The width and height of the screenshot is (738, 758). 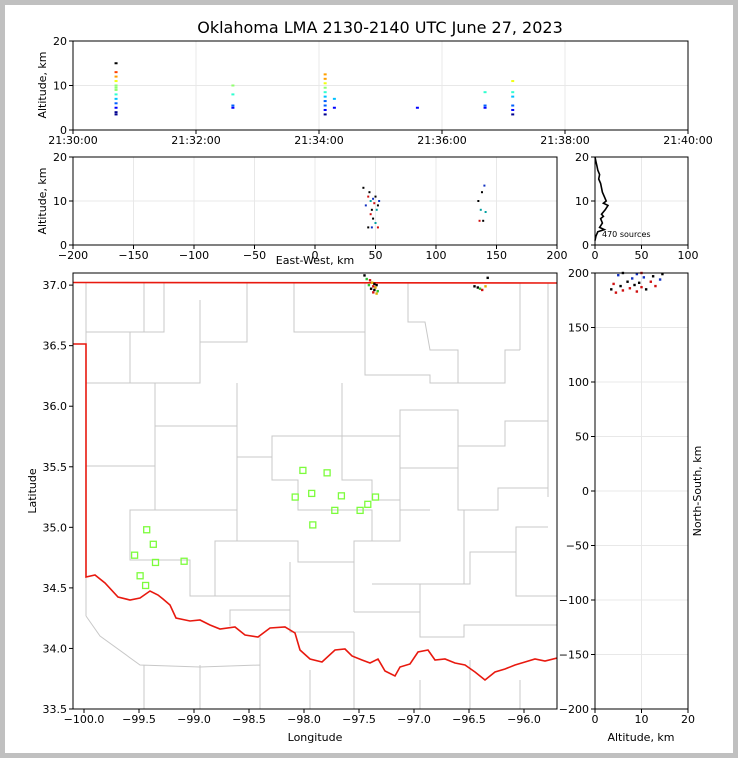 I want to click on histogram-y-tick-label: 0, so click(x=585, y=245).